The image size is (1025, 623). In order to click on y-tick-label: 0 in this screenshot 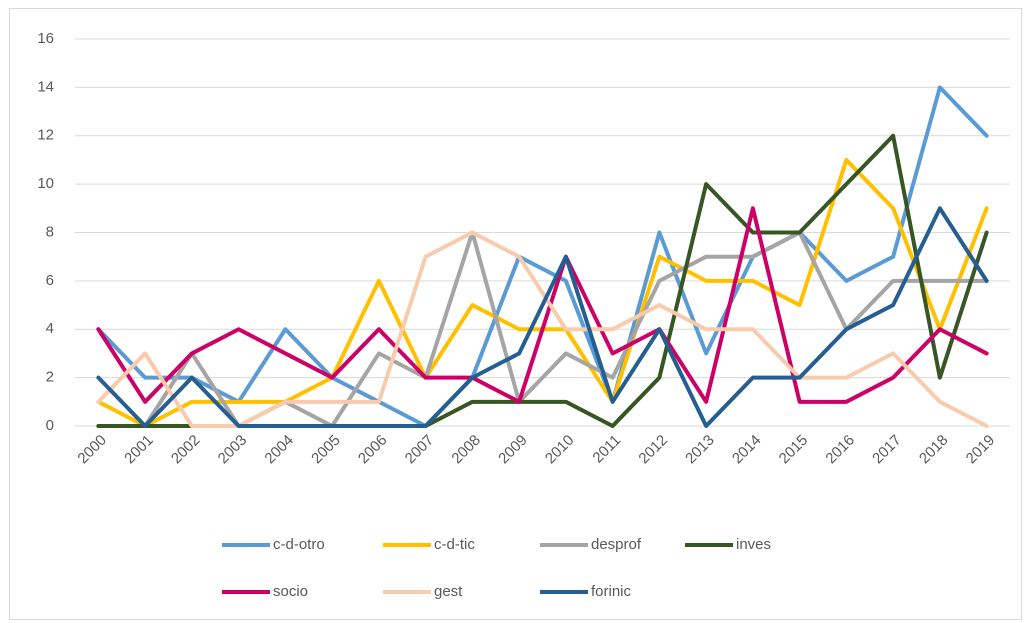, I will do `click(50, 425)`.